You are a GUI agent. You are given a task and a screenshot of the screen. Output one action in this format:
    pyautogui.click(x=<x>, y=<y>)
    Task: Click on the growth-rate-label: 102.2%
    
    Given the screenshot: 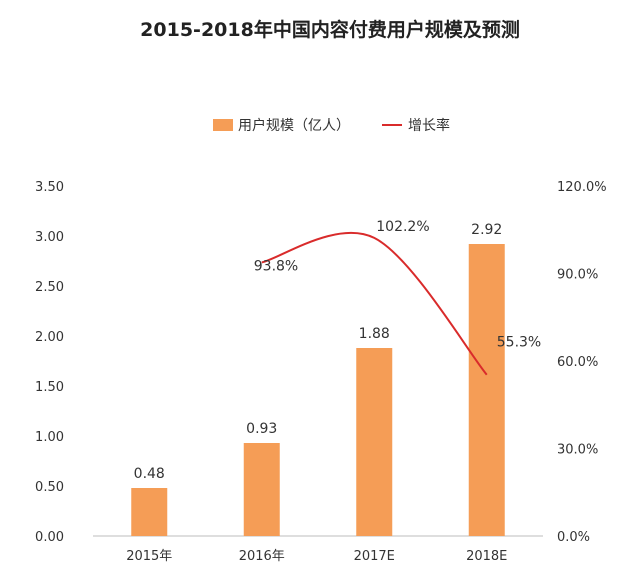 What is the action you would take?
    pyautogui.click(x=402, y=227)
    